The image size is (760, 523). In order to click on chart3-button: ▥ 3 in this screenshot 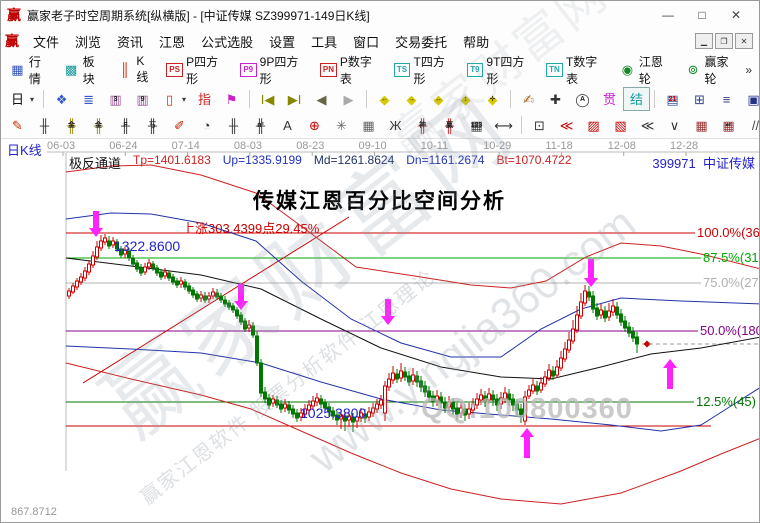, I will do `click(115, 99)`.